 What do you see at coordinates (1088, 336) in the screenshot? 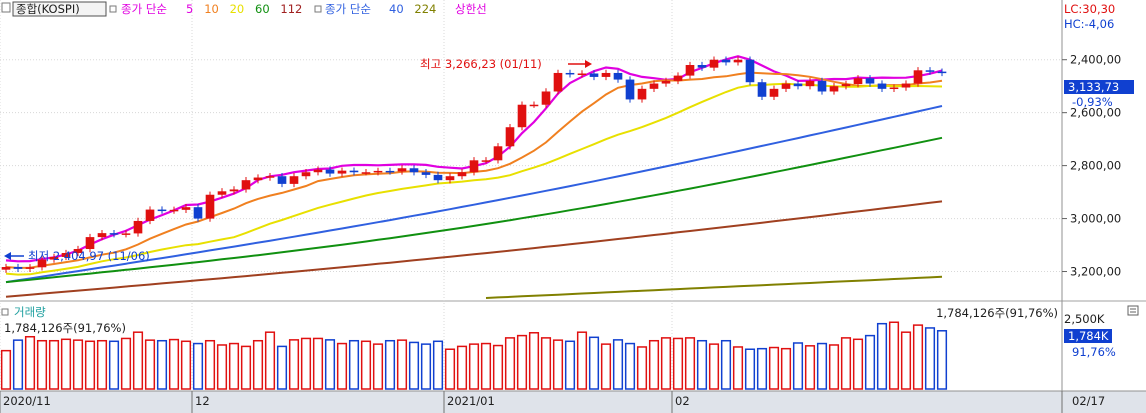
I see `volume-current-box` at bounding box center [1088, 336].